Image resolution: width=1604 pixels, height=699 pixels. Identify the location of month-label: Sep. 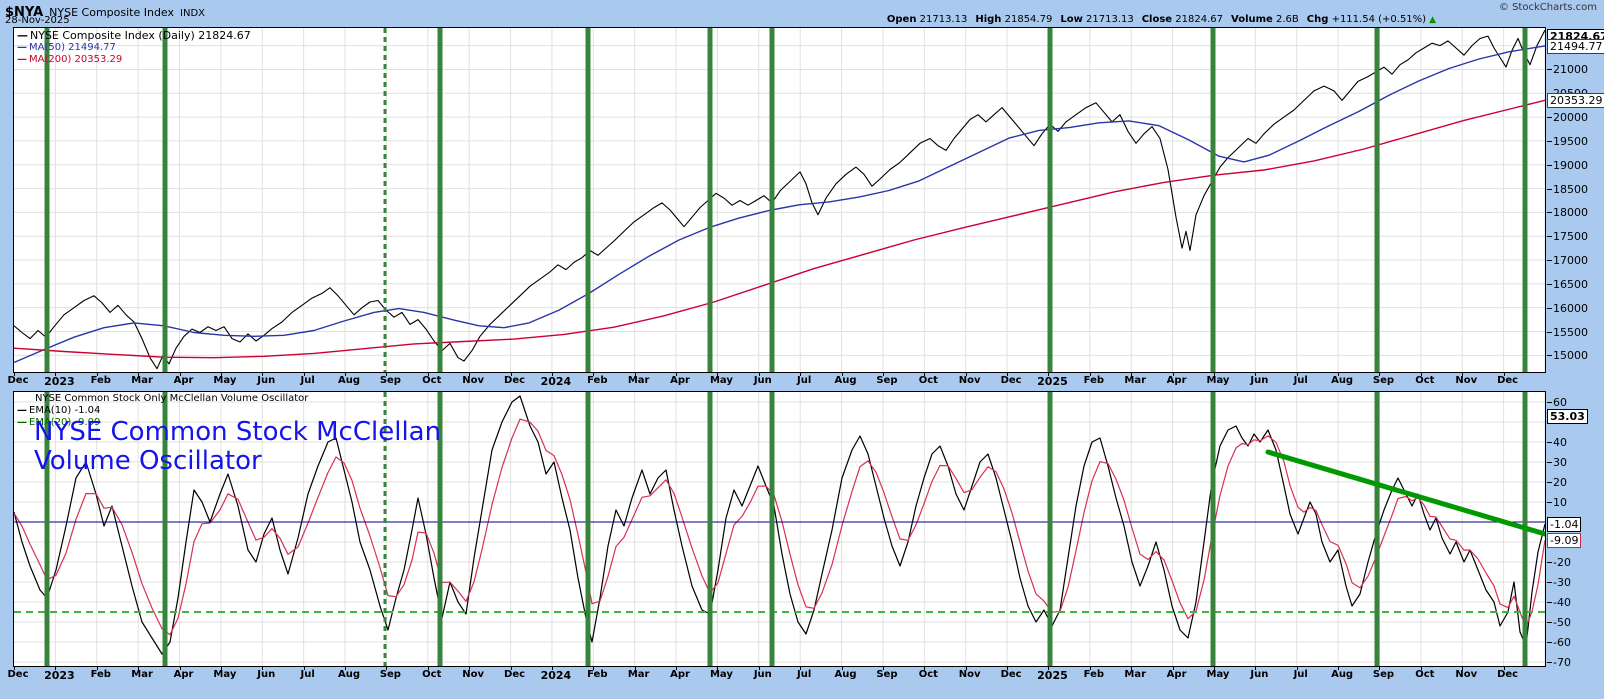
(390, 674).